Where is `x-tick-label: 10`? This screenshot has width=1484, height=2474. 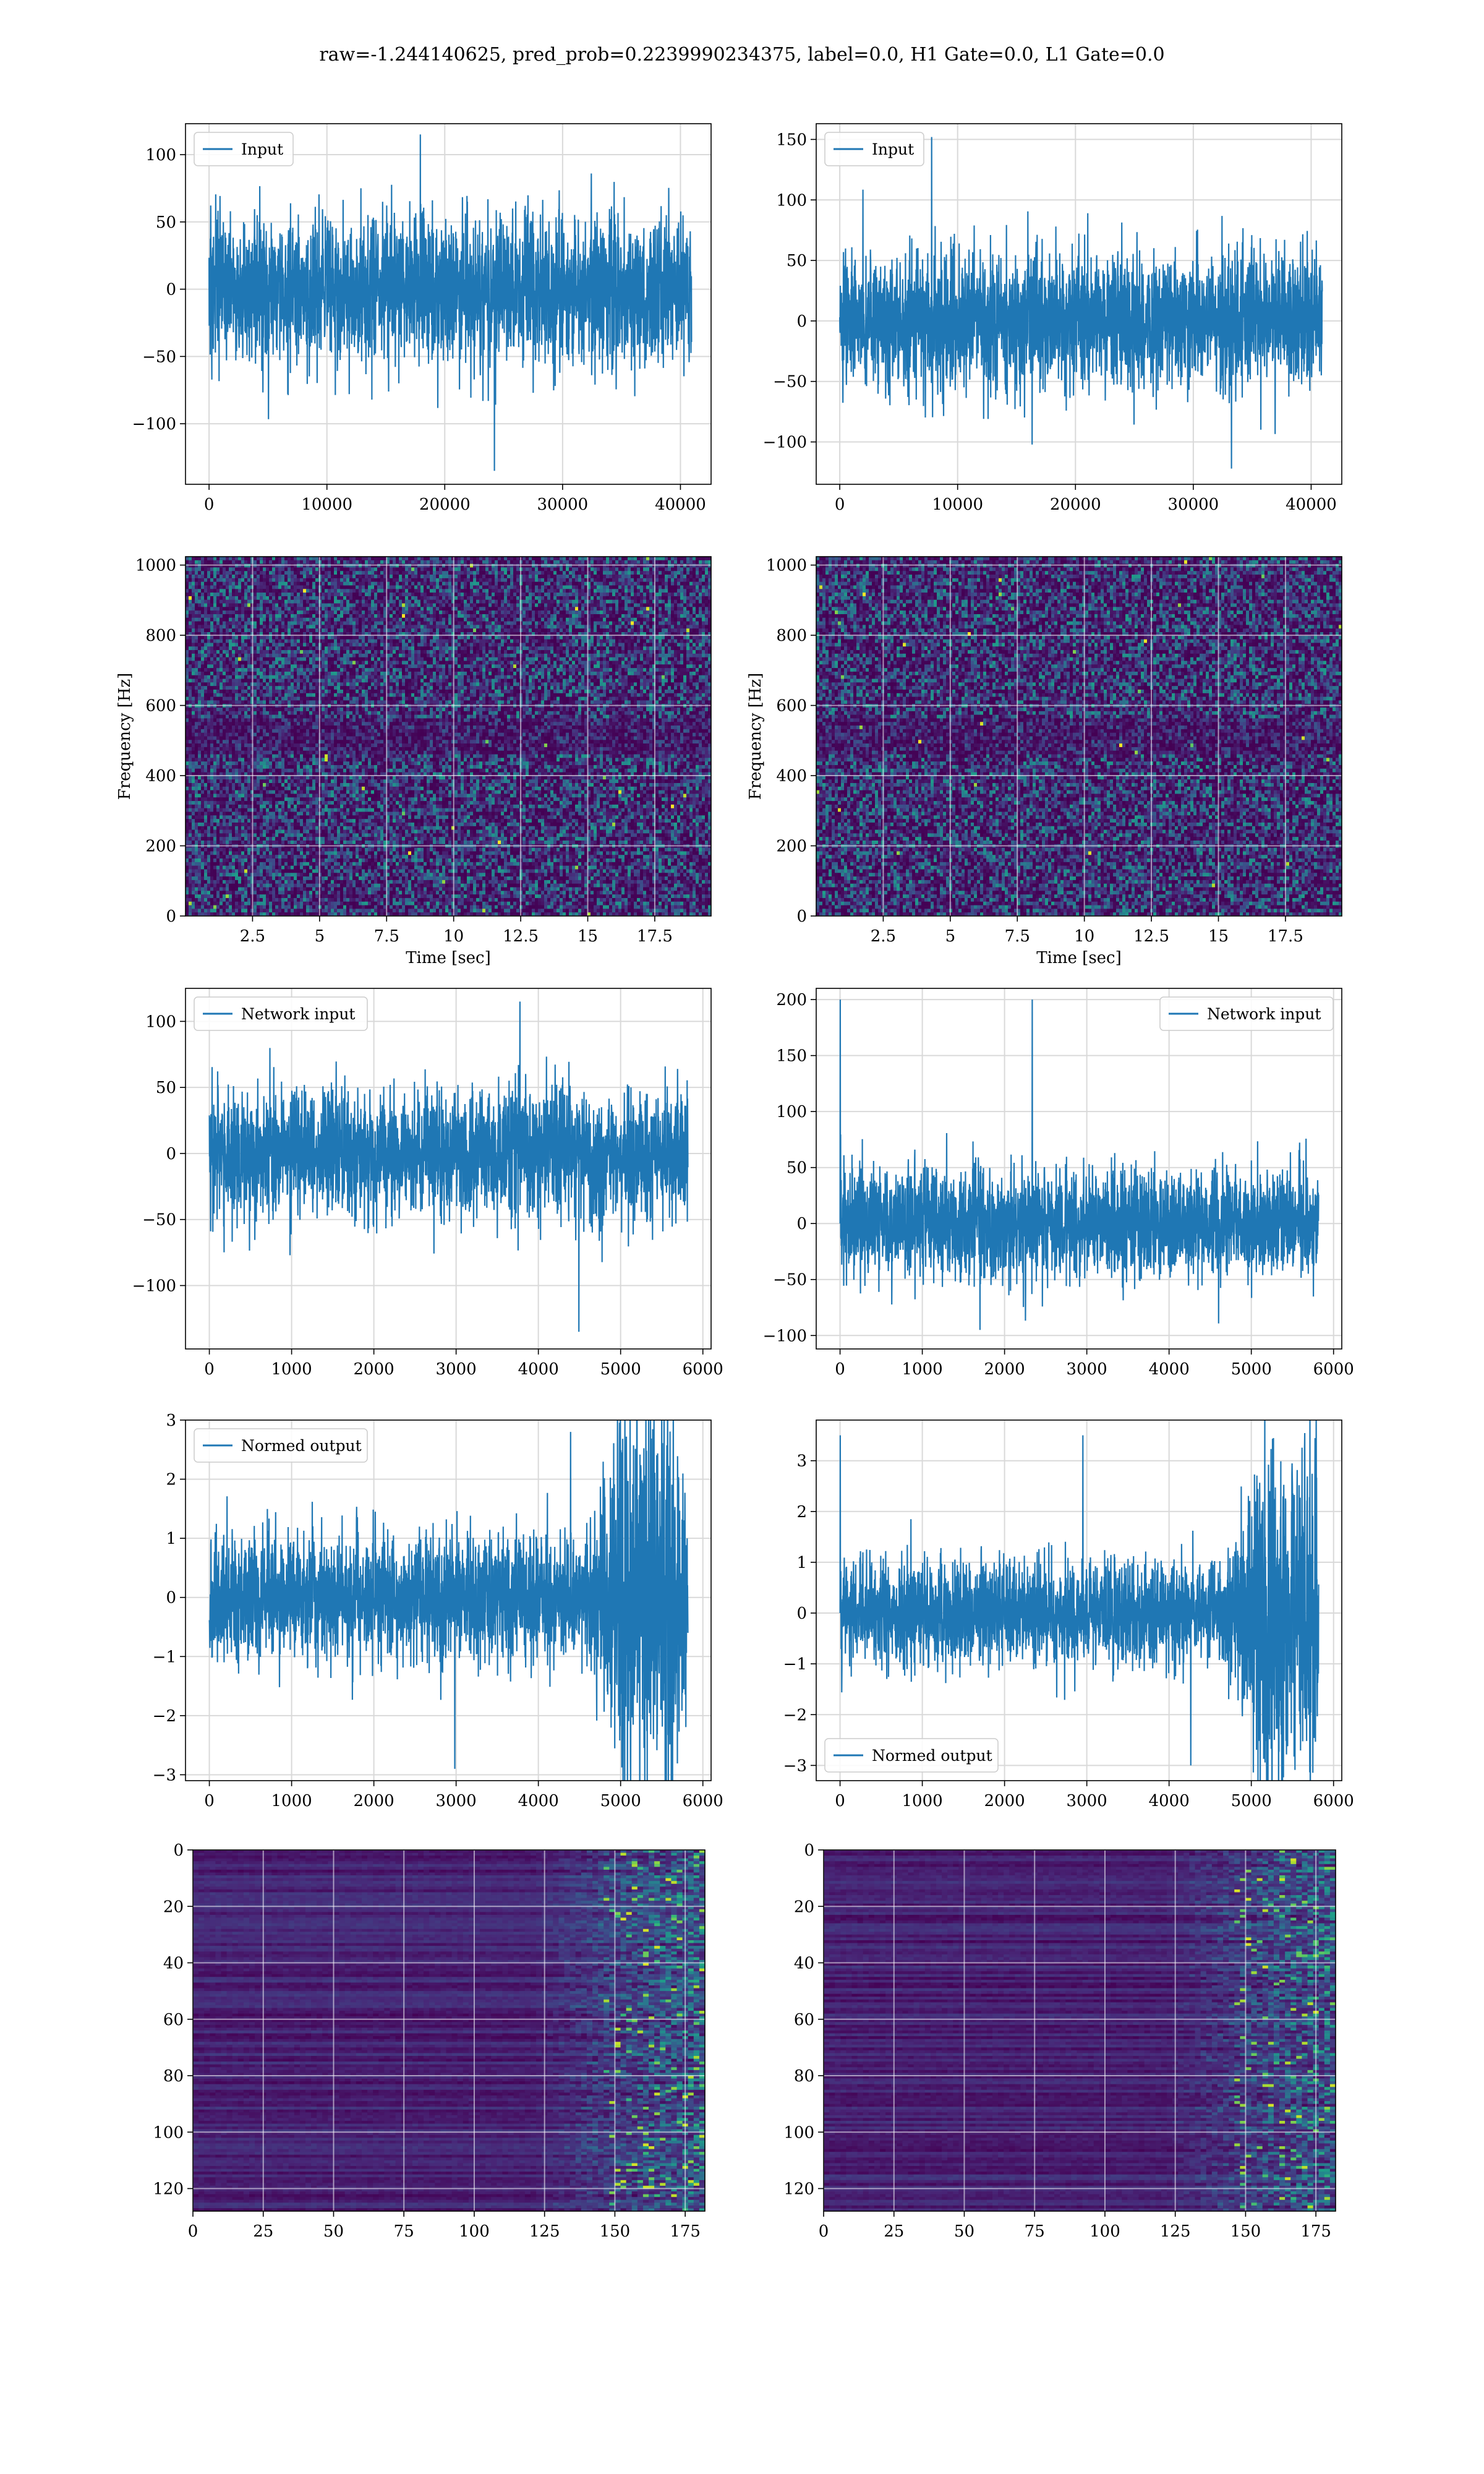
x-tick-label: 10 is located at coordinates (1084, 936).